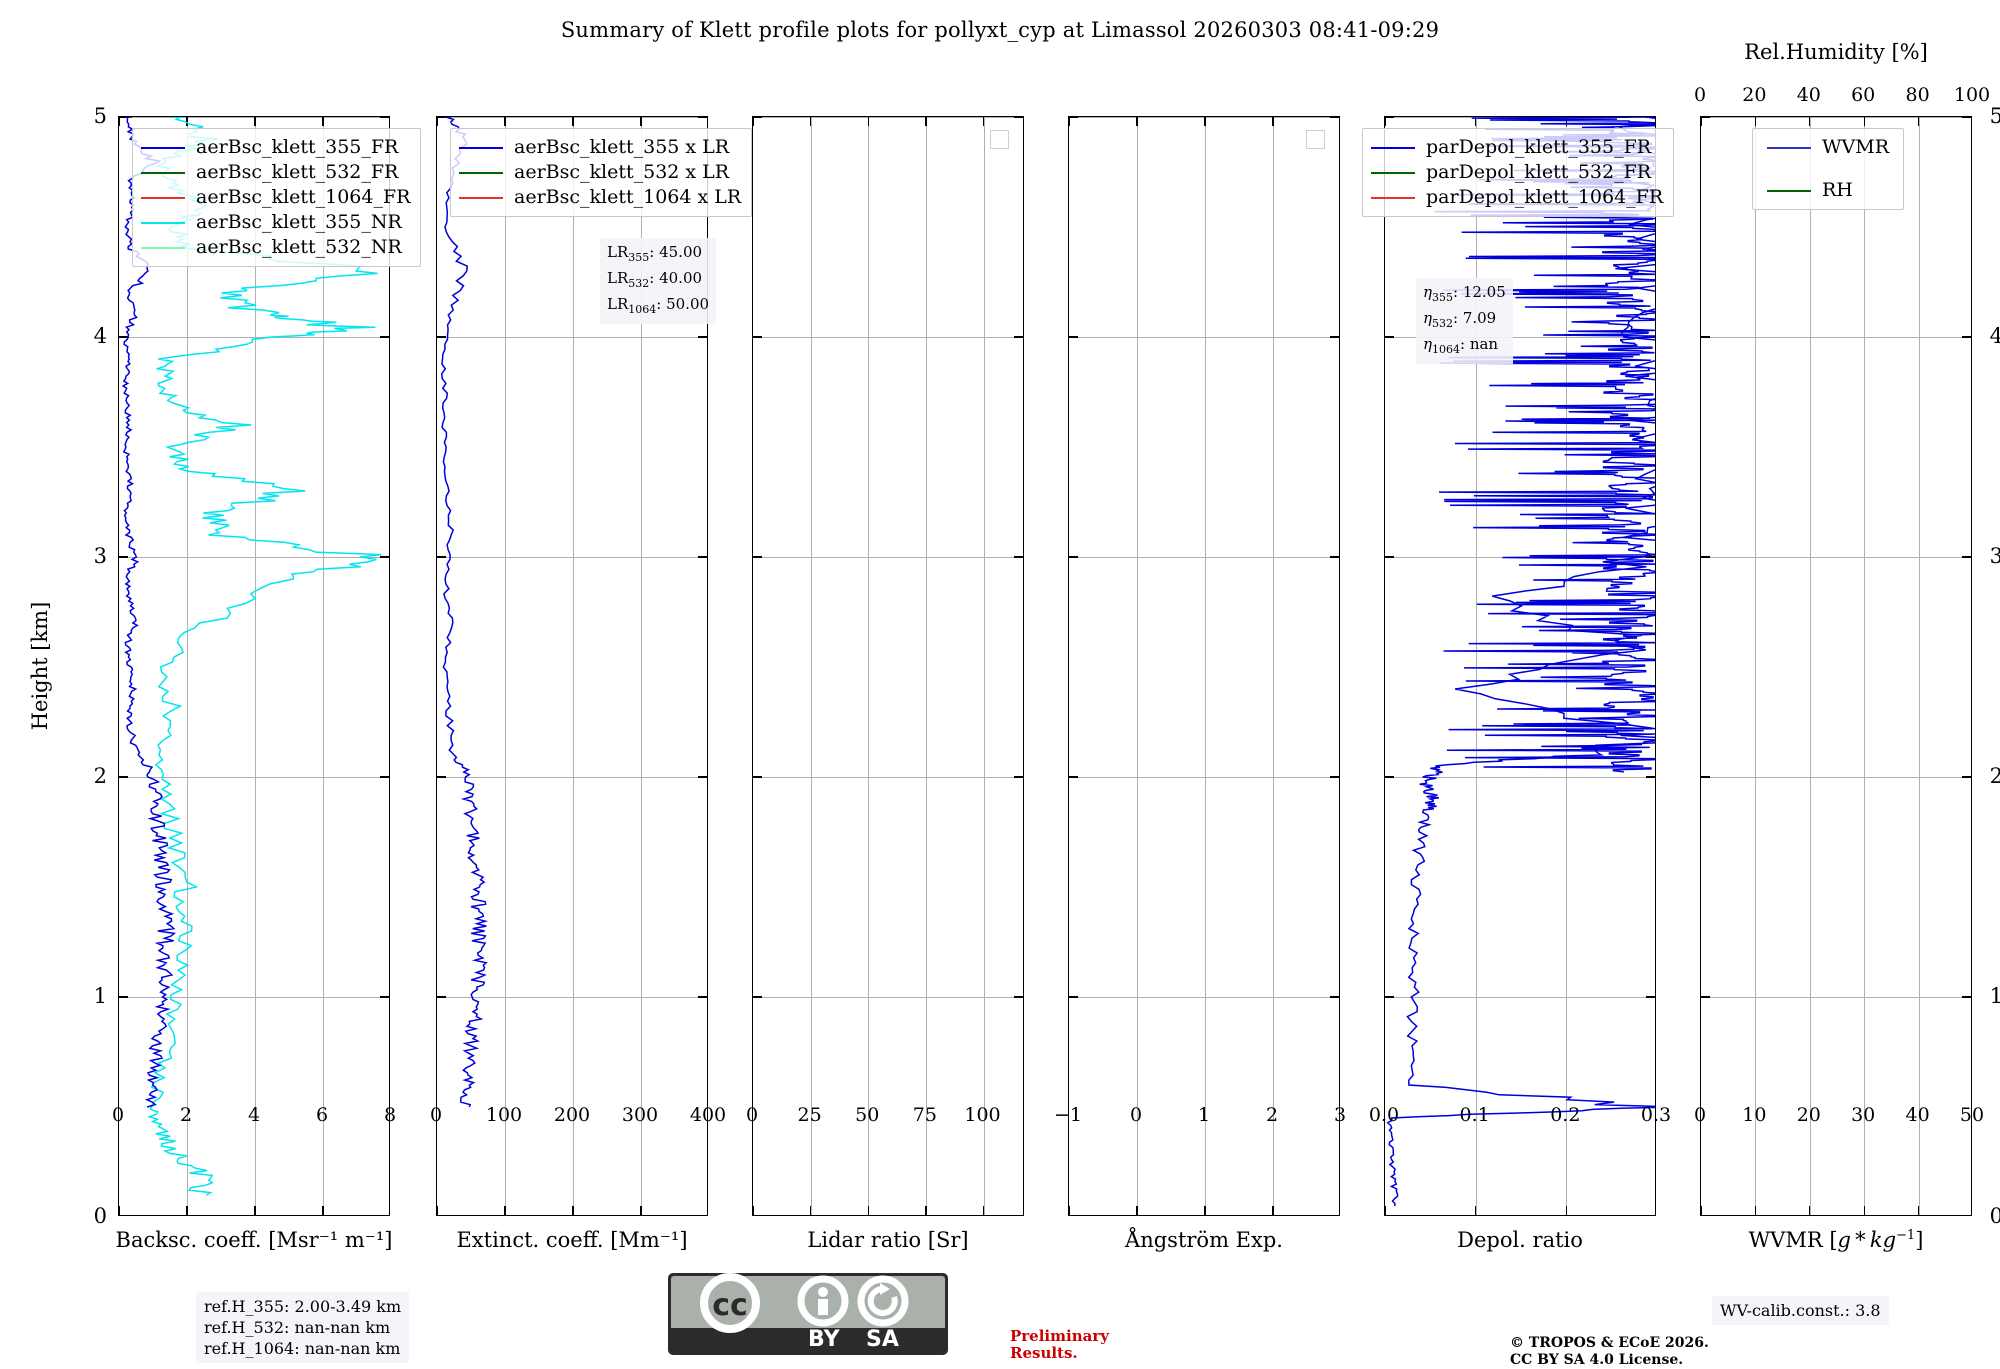 The height and width of the screenshot is (1369, 2000). I want to click on axis-title-wvmr-rh: WVMR [g * kg−1], so click(1836, 1240).